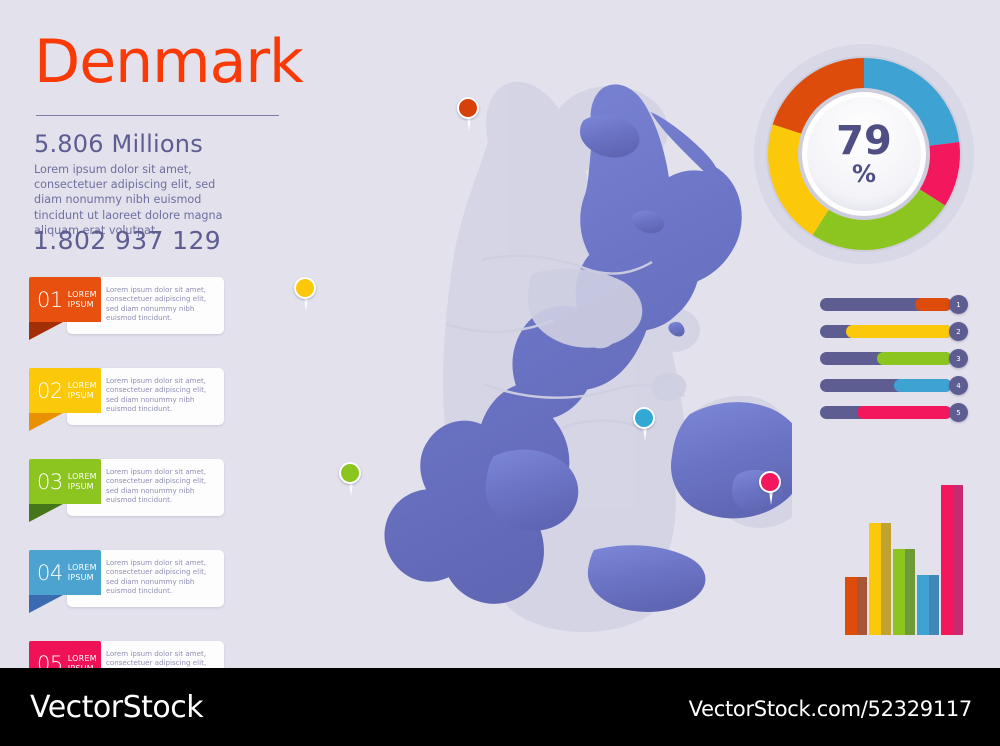 Image resolution: width=1000 pixels, height=746 pixels. I want to click on page-title: Denmark, so click(169, 62).